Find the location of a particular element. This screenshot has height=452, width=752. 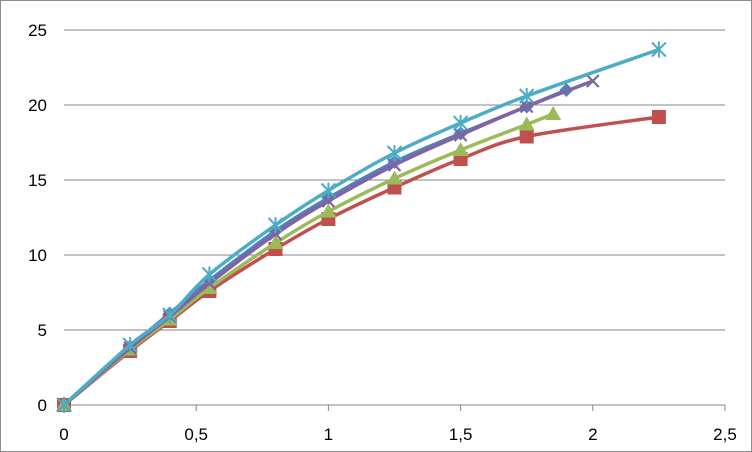

y-tick-label-5: 25 is located at coordinates (37, 30).